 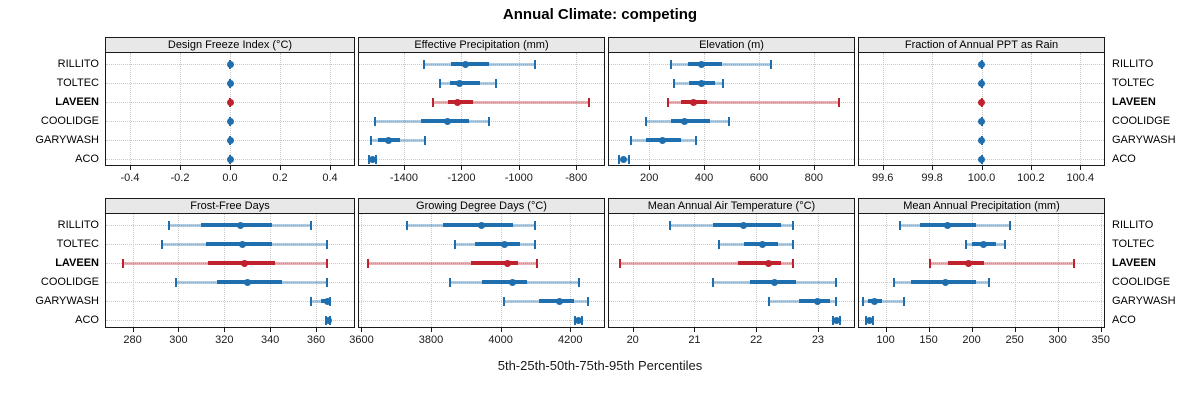 What do you see at coordinates (461, 178) in the screenshot?
I see `axis-tick-label: -1200` at bounding box center [461, 178].